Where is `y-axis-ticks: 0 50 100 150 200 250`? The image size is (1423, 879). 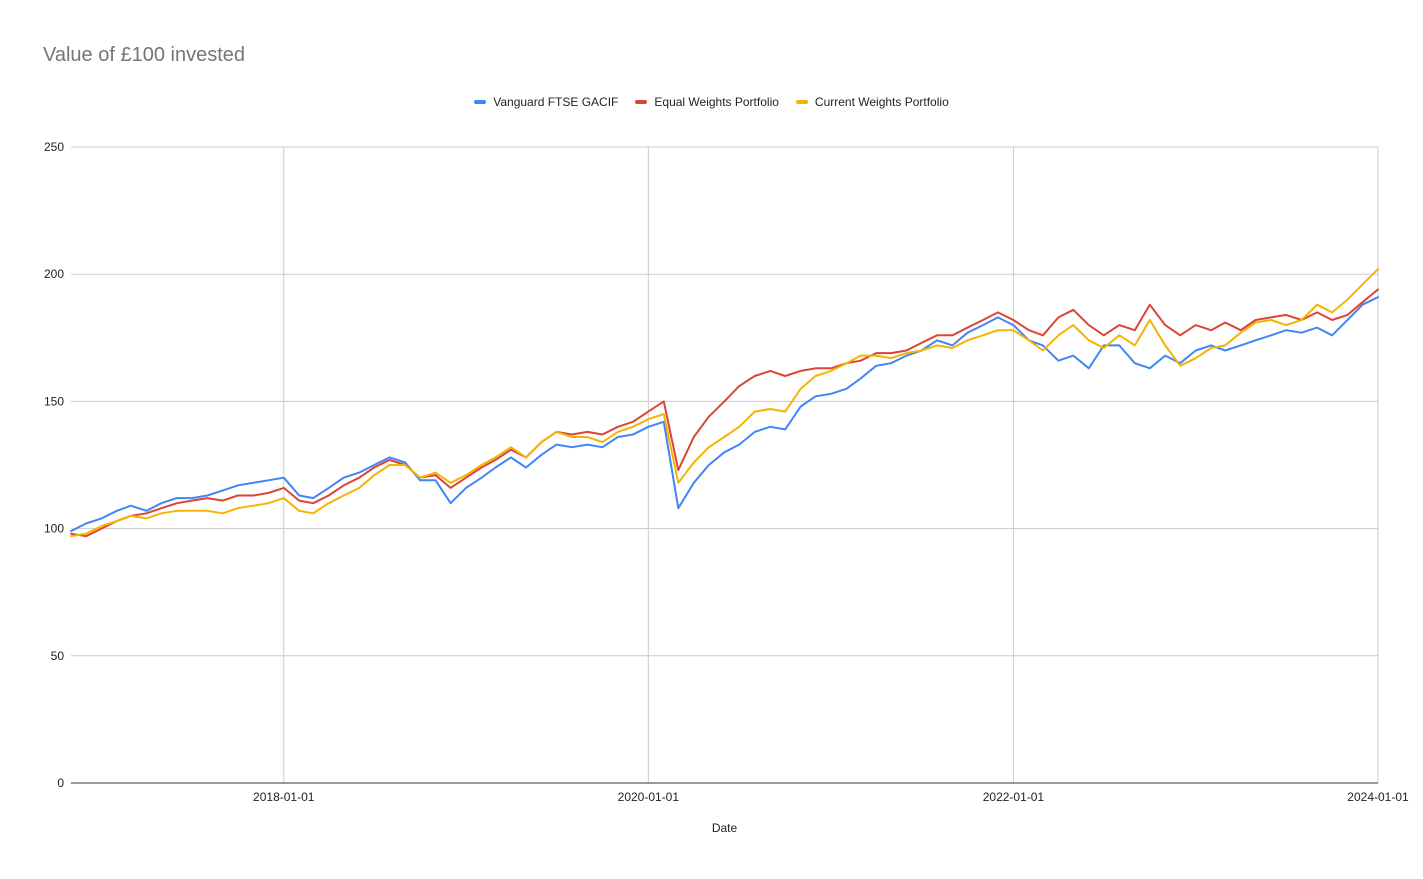
y-axis-ticks: 0 50 100 150 200 250 is located at coordinates (54, 465).